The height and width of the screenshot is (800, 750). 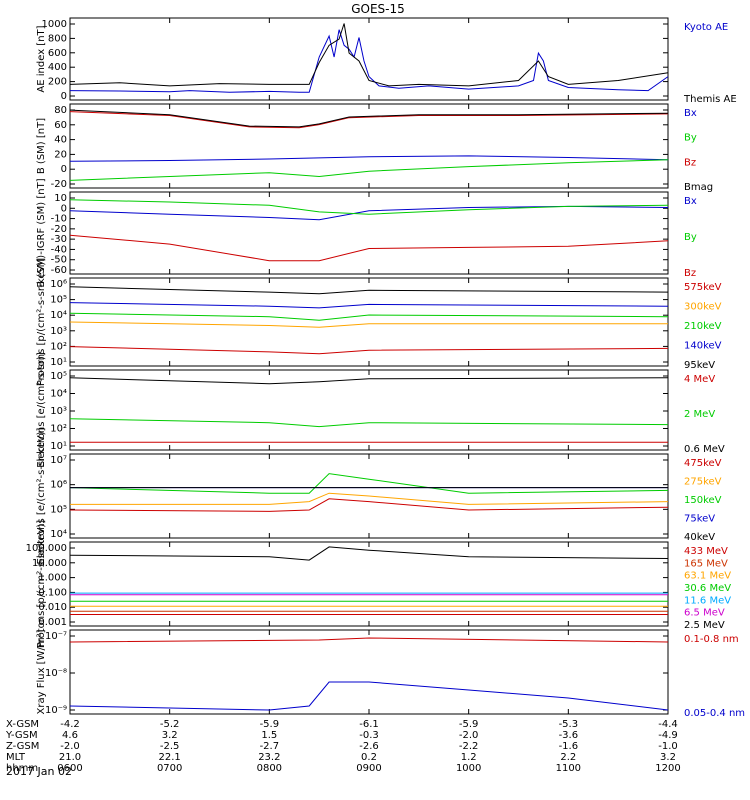 I want to click on y-axis-label: Electrons [e/(cm²-s-sr)], so click(x=41, y=410).